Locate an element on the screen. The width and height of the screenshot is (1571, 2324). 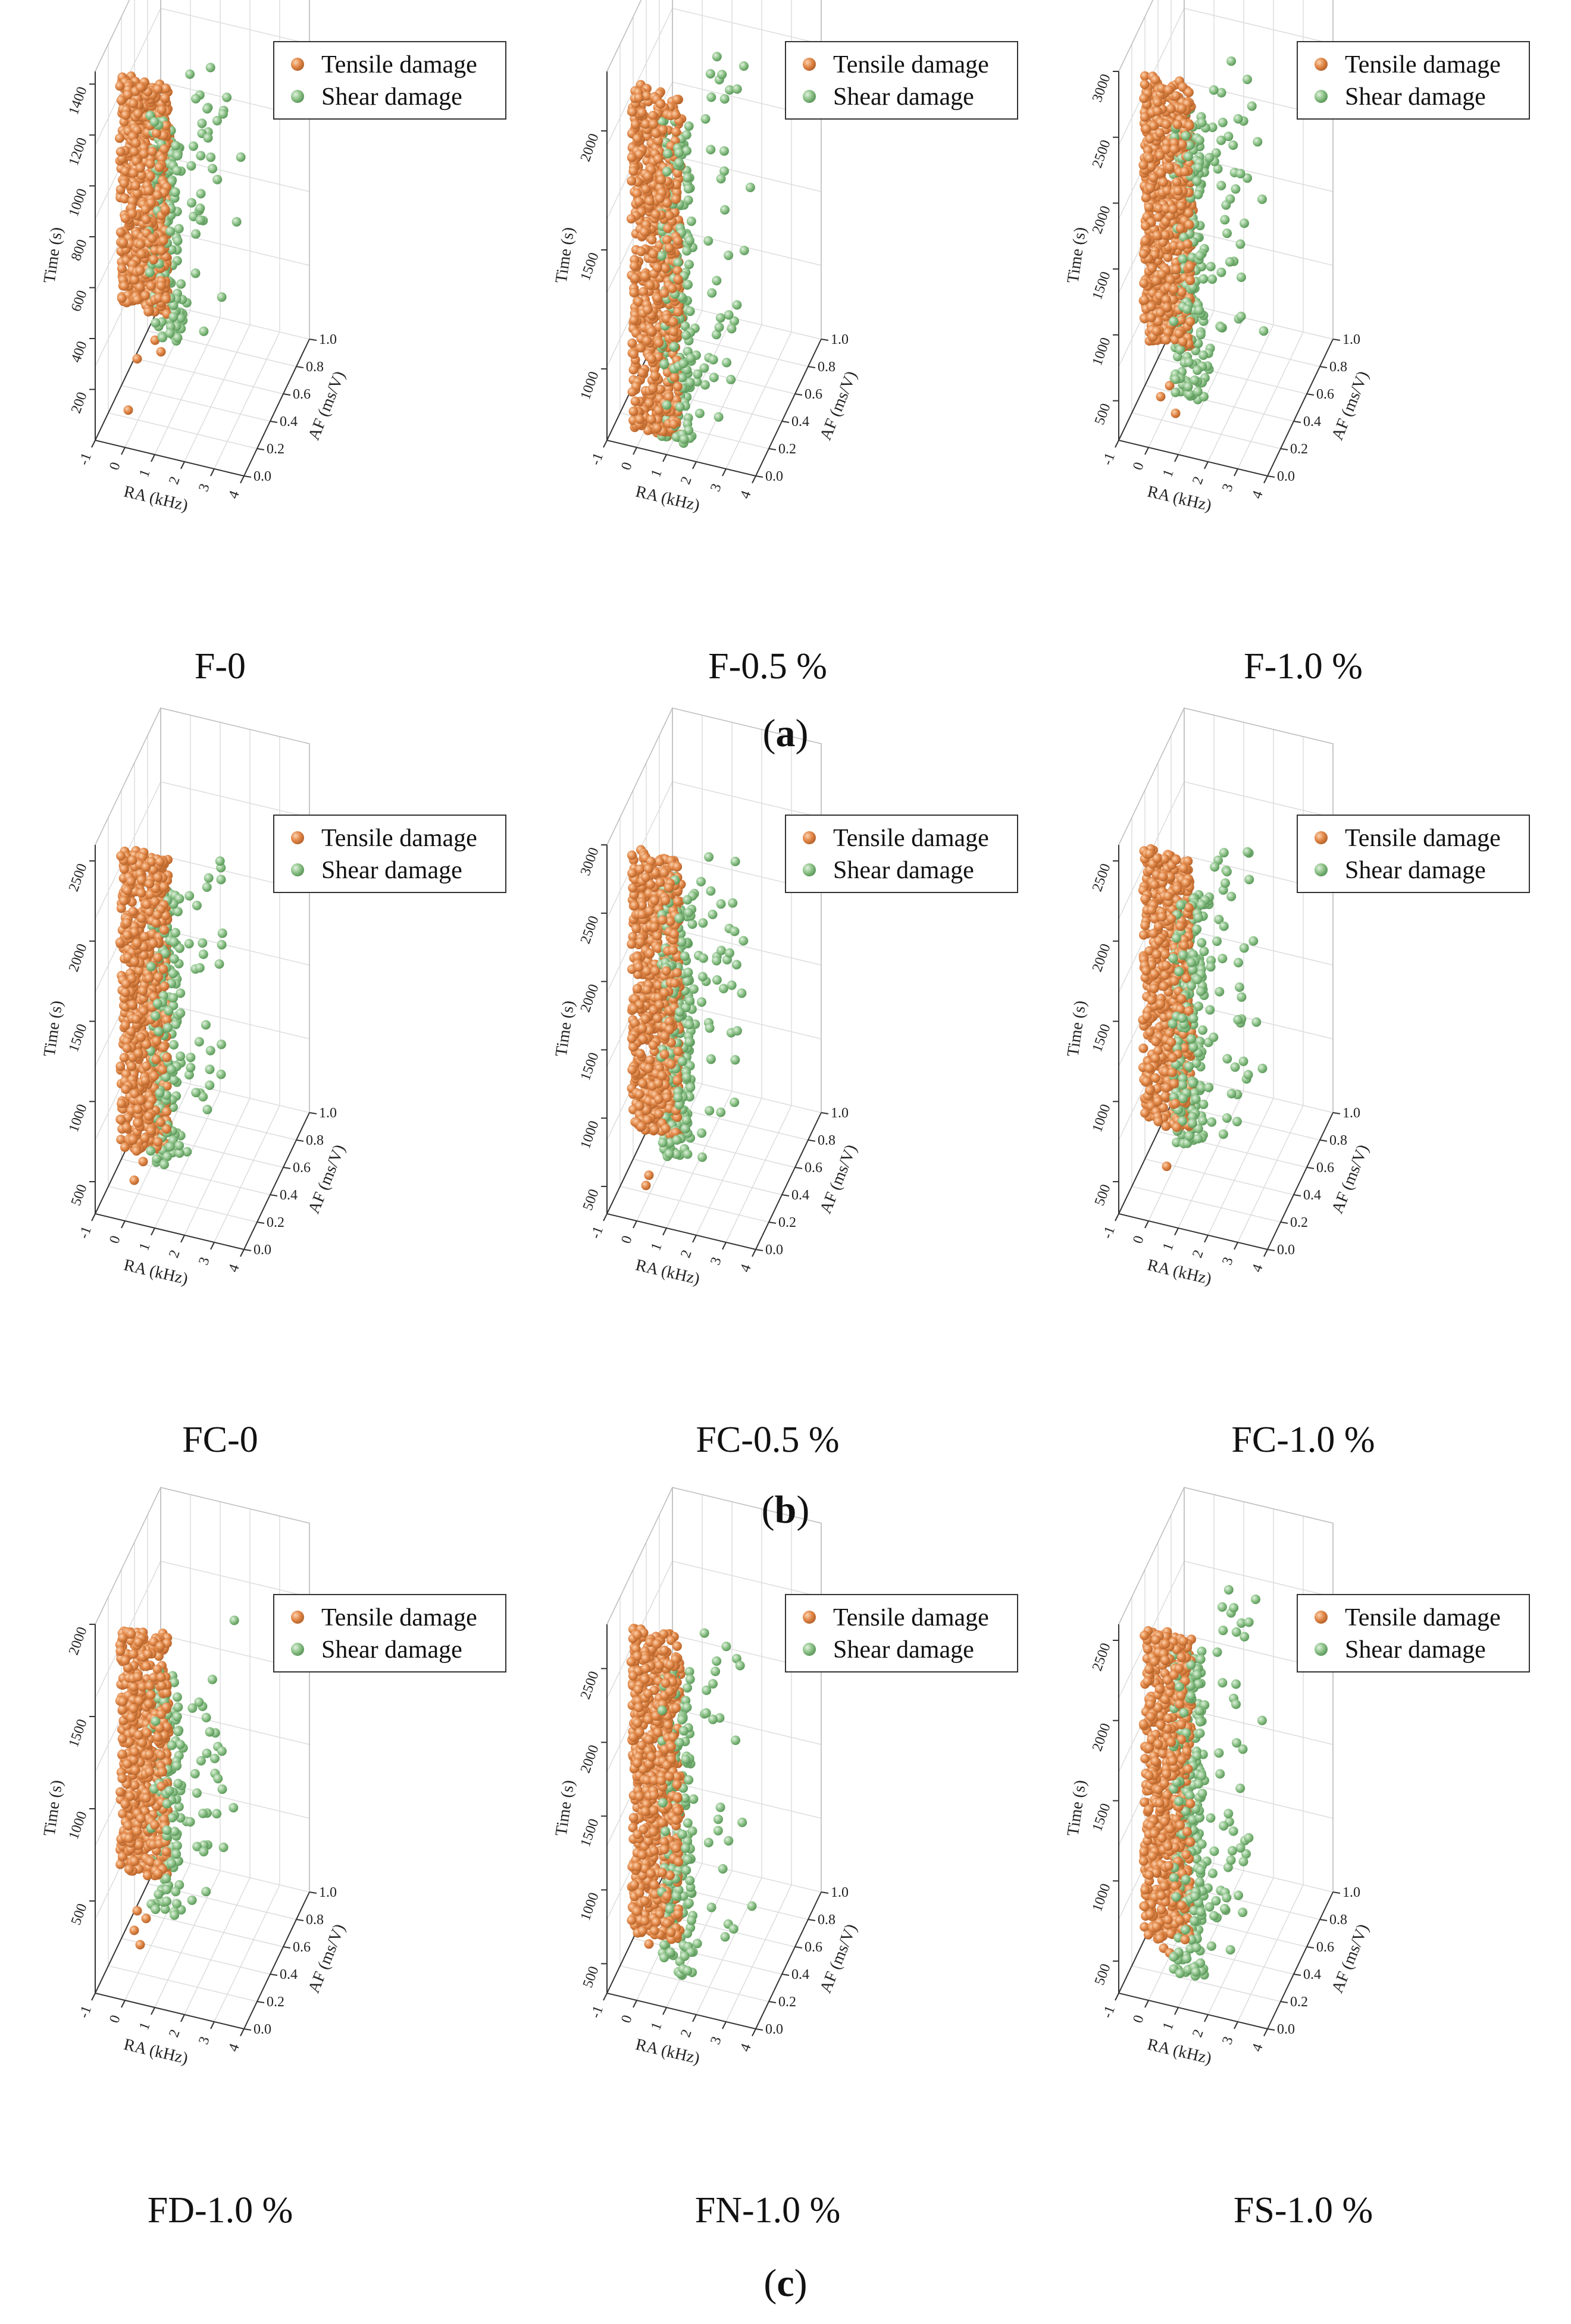
x-tick-label: -1 is located at coordinates (1109, 1232).